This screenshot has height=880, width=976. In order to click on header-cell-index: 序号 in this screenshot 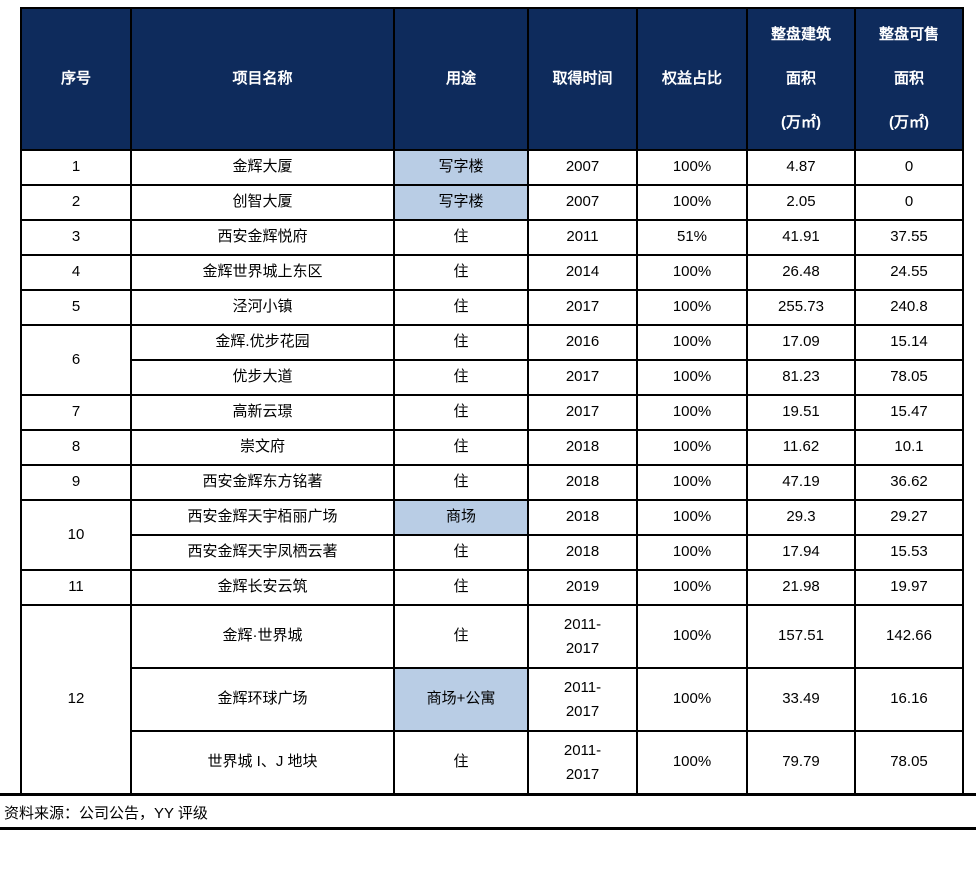, I will do `click(76, 79)`.